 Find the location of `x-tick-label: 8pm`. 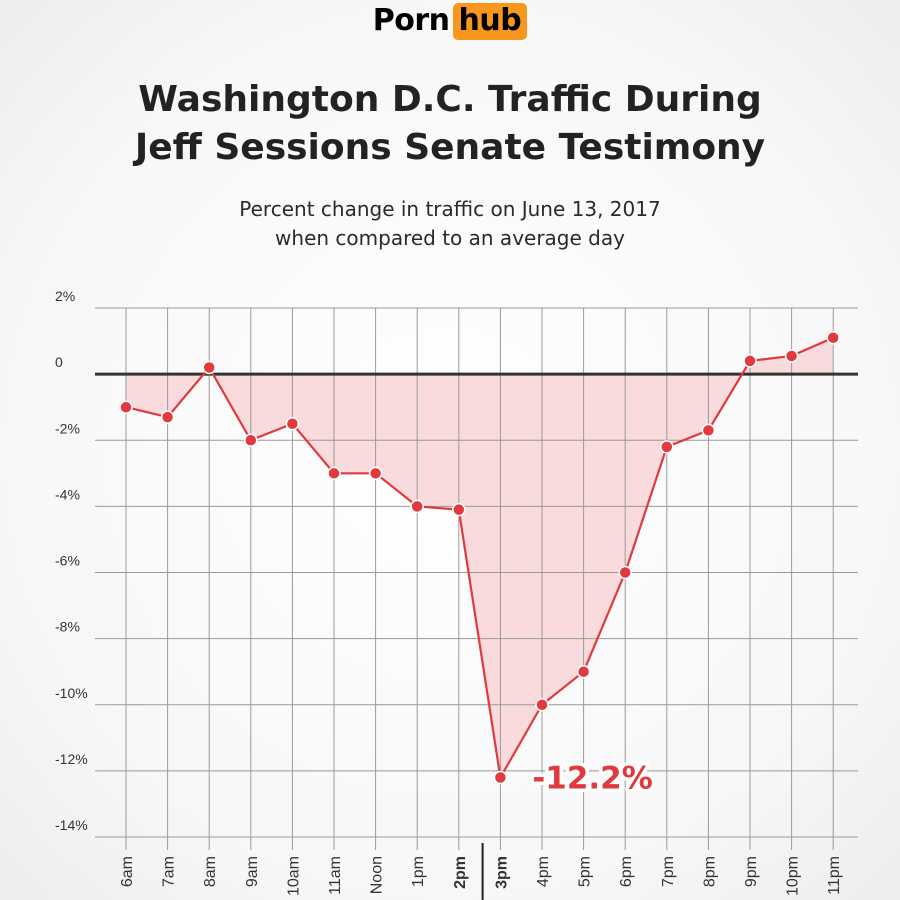

x-tick-label: 8pm is located at coordinates (709, 871).